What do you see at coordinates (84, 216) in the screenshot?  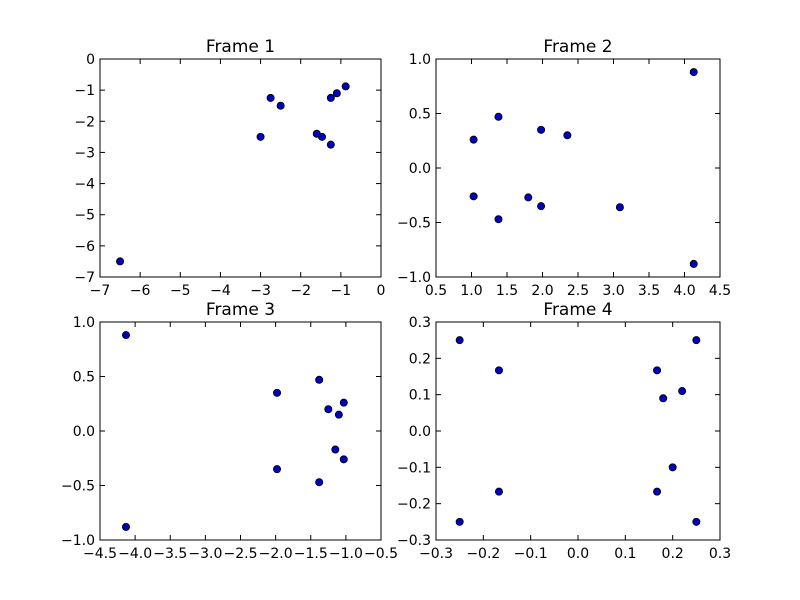 I see `y-tick-label: −5` at bounding box center [84, 216].